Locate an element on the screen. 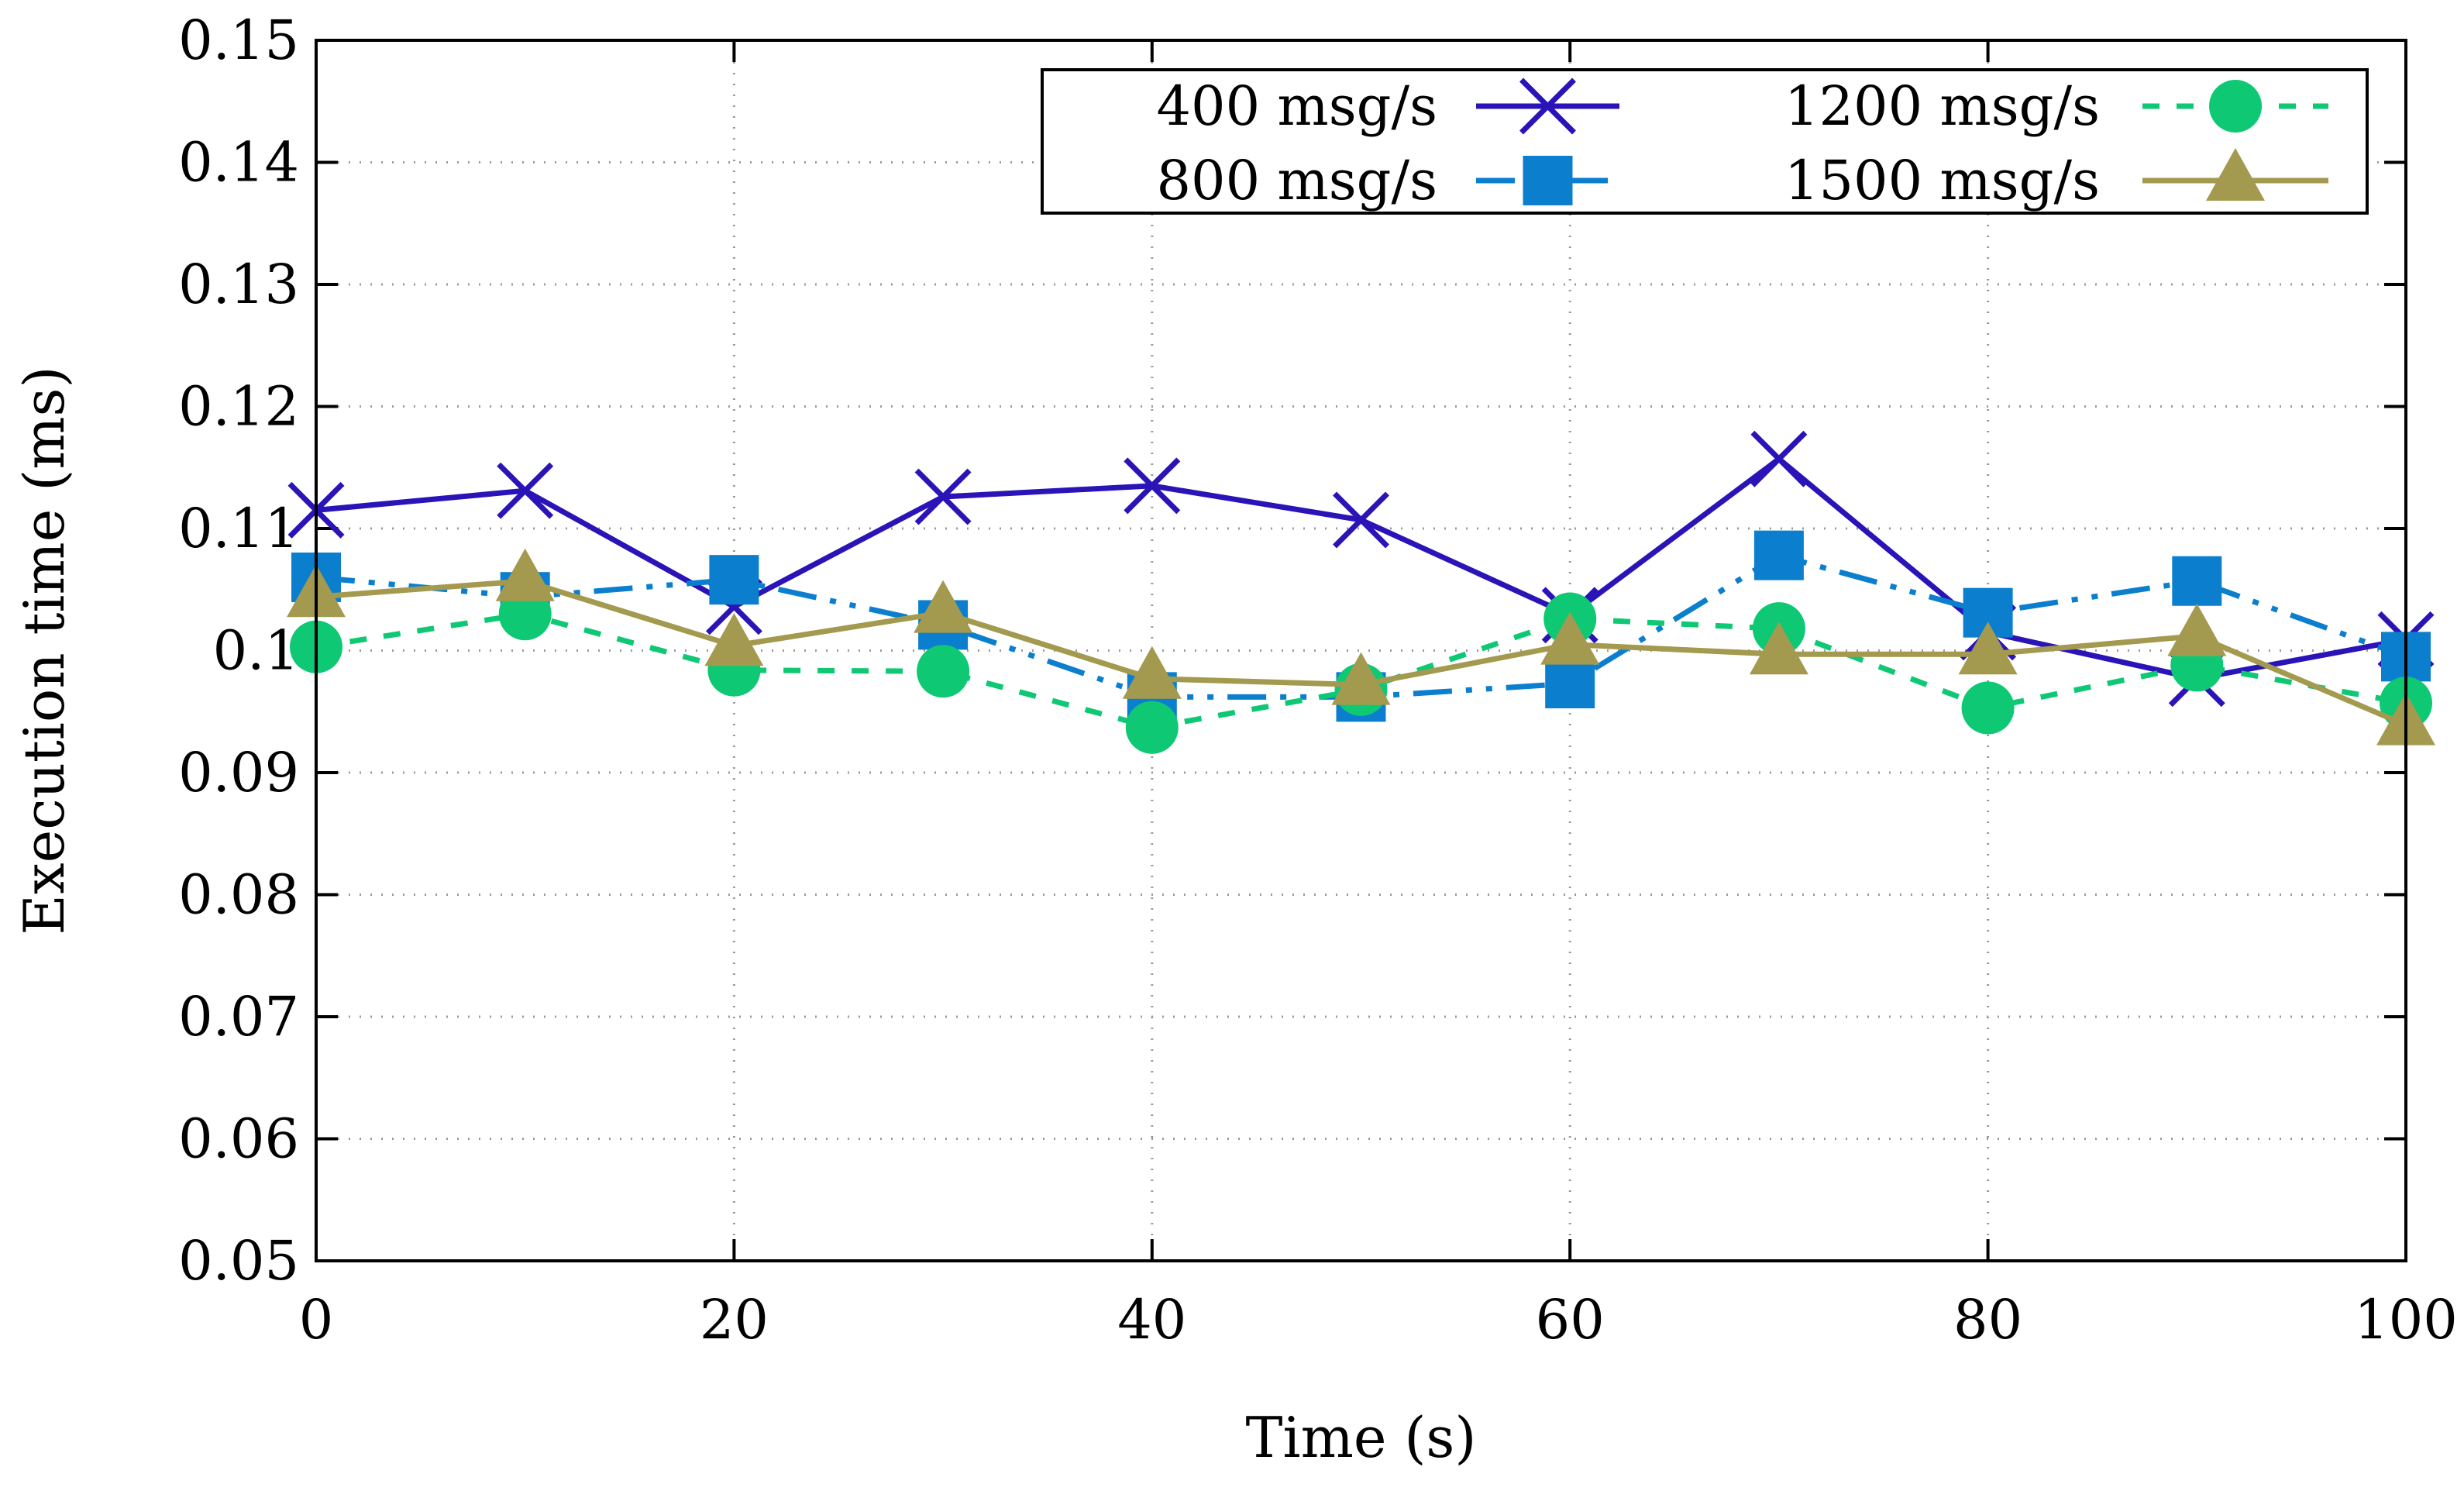 This screenshot has width=2464, height=1491. x-tick-label: 20 is located at coordinates (734, 1320).